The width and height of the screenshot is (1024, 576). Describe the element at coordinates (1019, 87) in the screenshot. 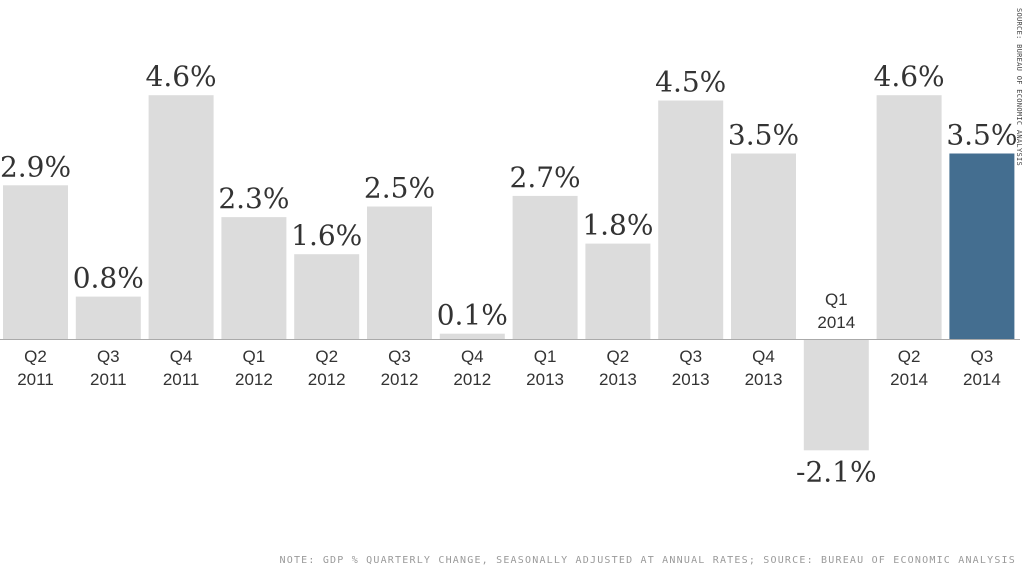

I see `side-source-note: Source: Bureau of Economic Analysis` at that location.